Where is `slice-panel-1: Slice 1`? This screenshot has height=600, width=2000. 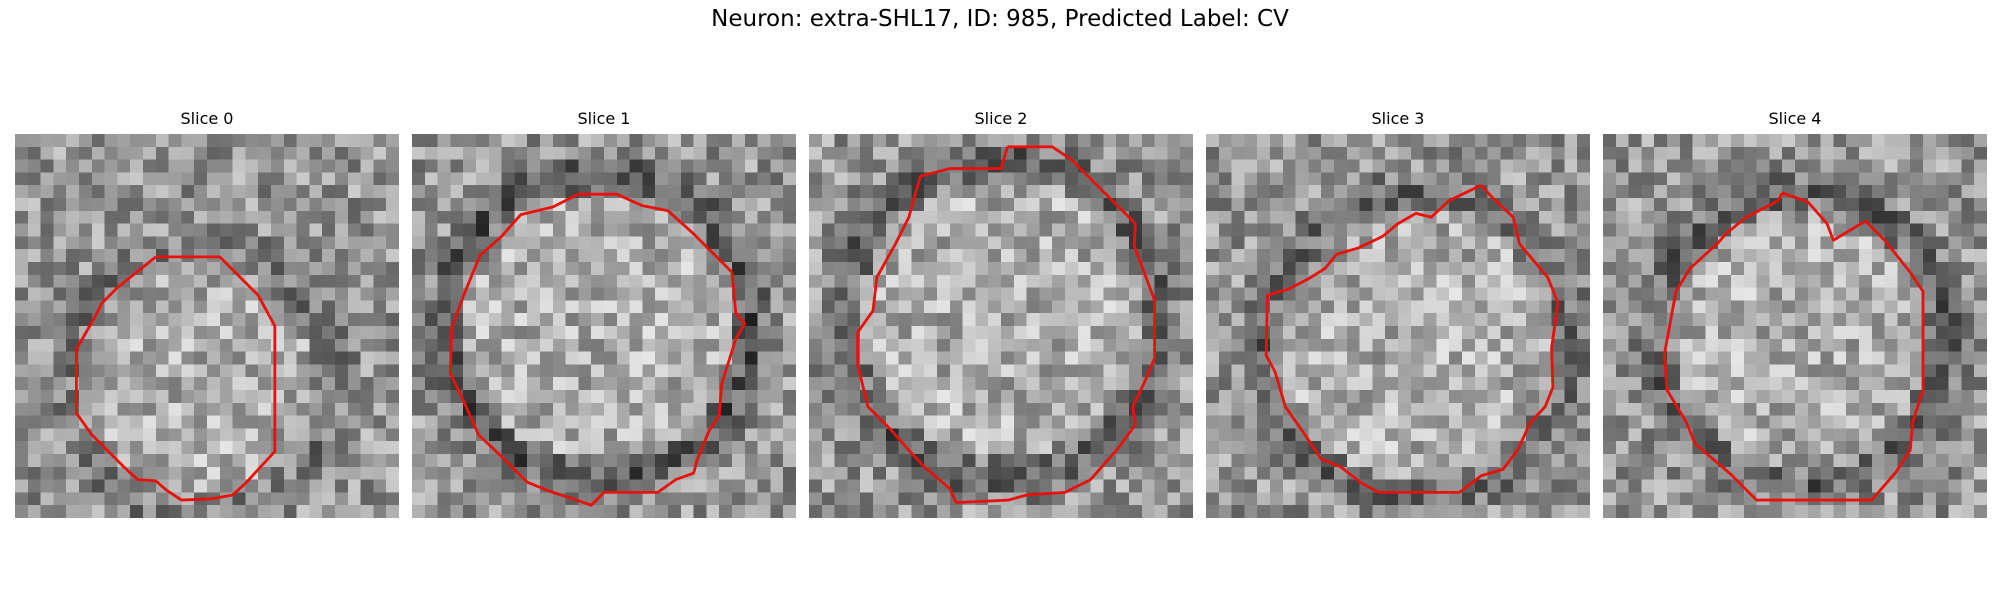 slice-panel-1: Slice 1 is located at coordinates (604, 313).